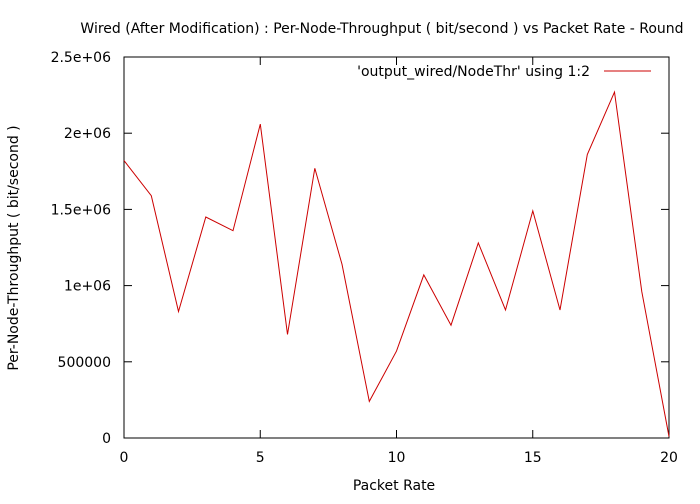  What do you see at coordinates (124, 458) in the screenshot?
I see `x-tick-label: 0` at bounding box center [124, 458].